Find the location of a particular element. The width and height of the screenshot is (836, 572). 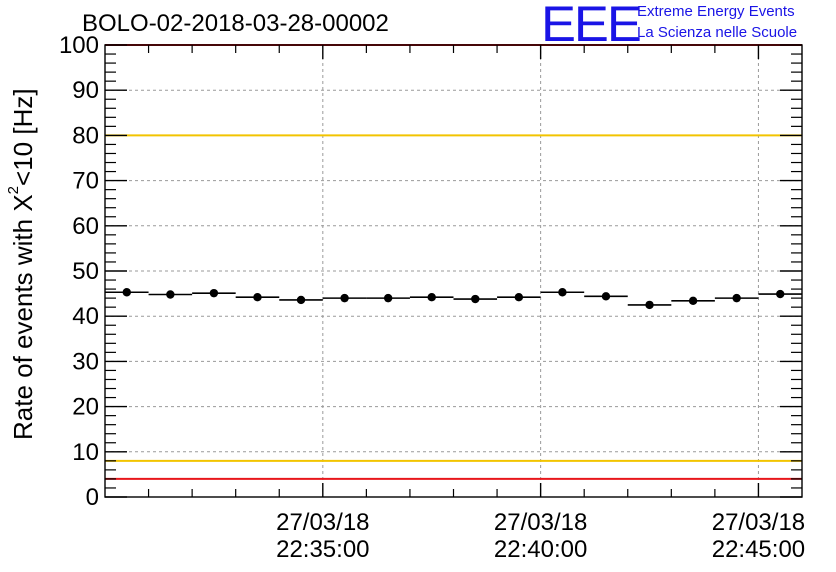

y-tick-label: 70 is located at coordinates (85, 181).